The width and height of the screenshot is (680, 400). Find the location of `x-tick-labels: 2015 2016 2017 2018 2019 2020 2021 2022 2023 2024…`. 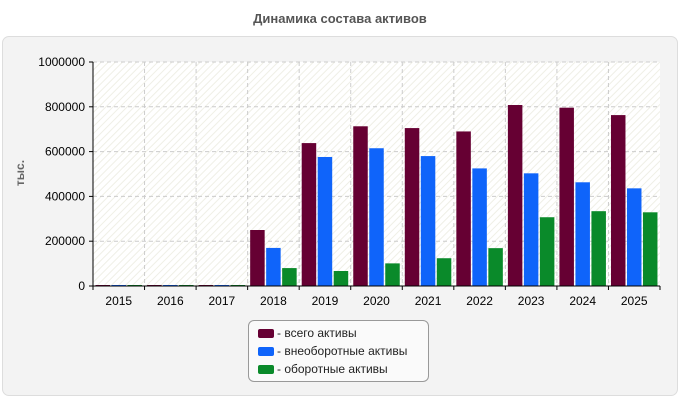

x-tick-labels: 2015 2016 2017 2018 2019 2020 2021 2022 2023 2024… is located at coordinates (376, 301).